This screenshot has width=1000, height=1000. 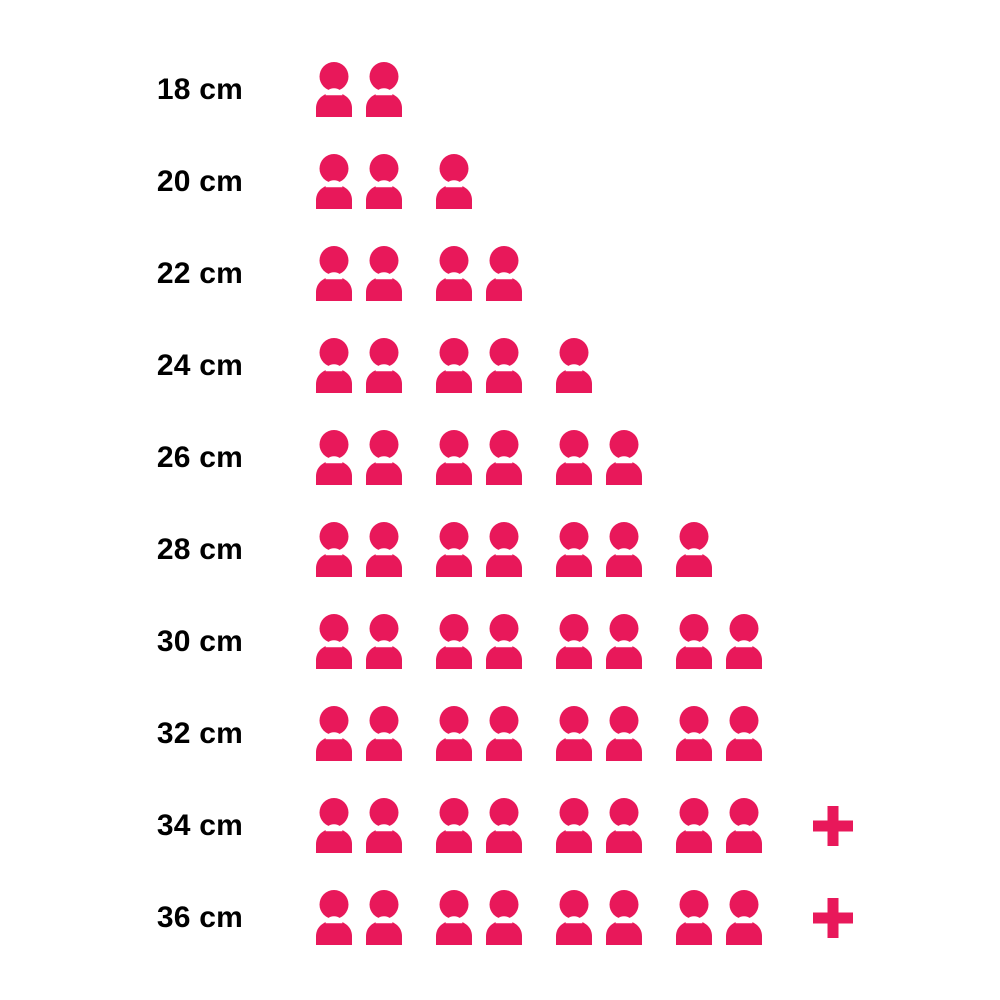 What do you see at coordinates (199, 549) in the screenshot?
I see `row-label: 28 cm` at bounding box center [199, 549].